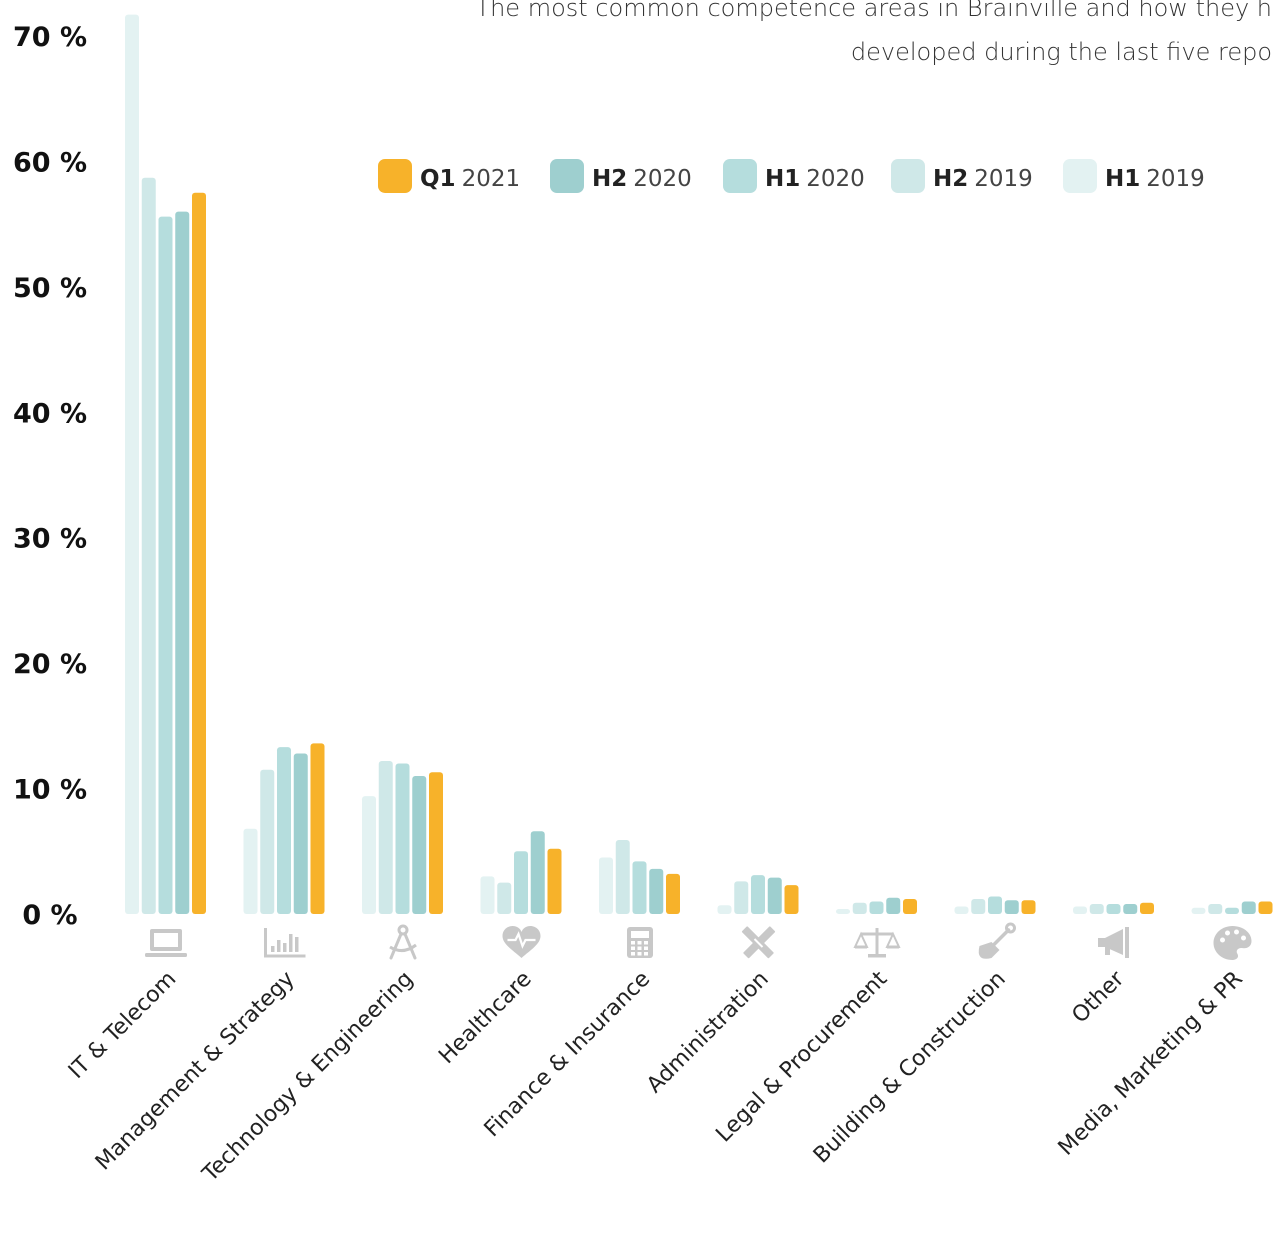  I want to click on legend-item-h2-2019: H2 2019, so click(962, 176).